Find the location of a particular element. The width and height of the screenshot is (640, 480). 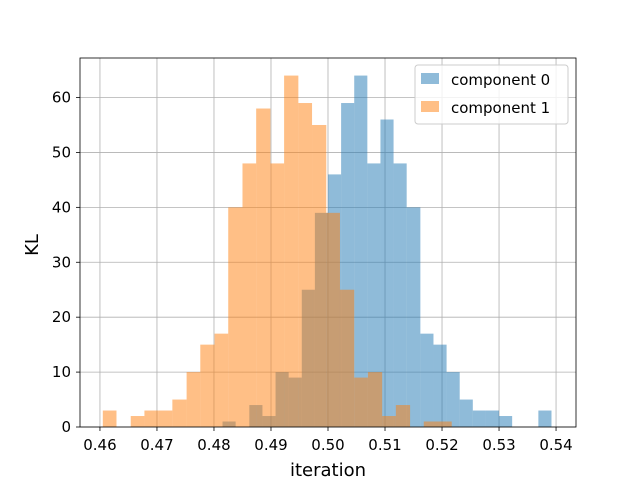

y-tick-label: 30 is located at coordinates (61, 262).